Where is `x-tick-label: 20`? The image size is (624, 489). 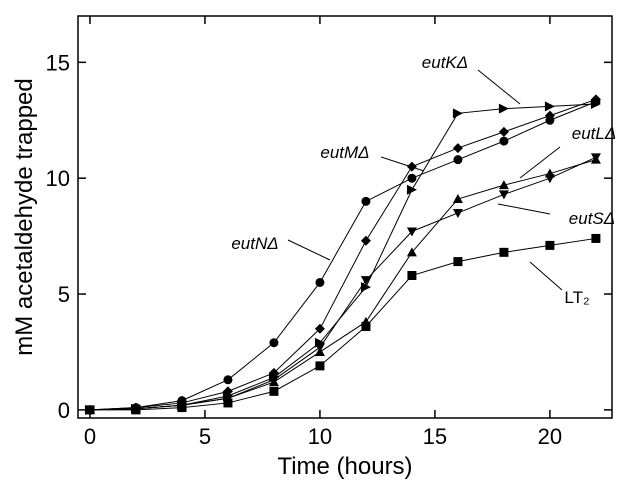
x-tick-label: 20 is located at coordinates (550, 436).